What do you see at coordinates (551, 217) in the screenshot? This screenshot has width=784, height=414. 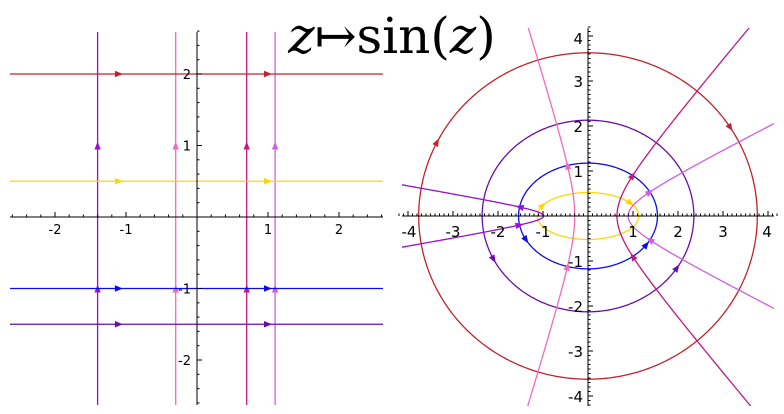 I see `image-vertical-curve` at bounding box center [551, 217].